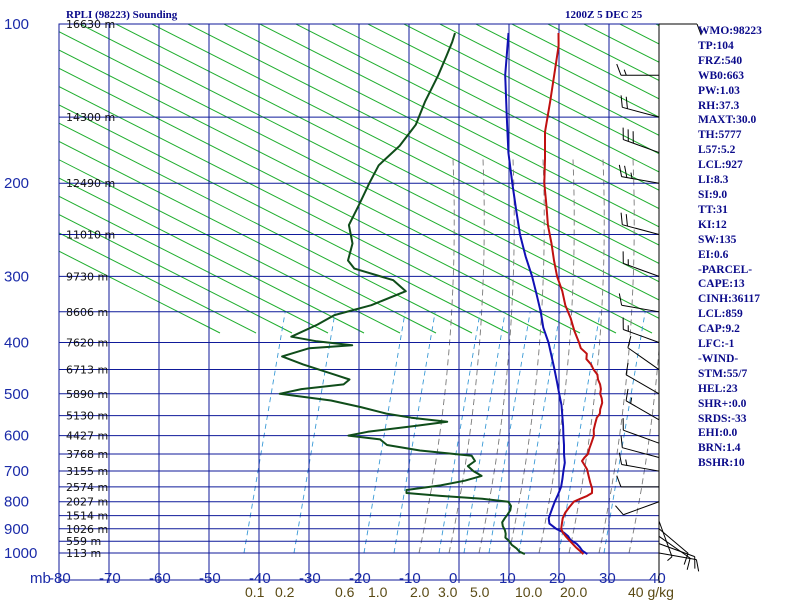 The height and width of the screenshot is (600, 800). I want to click on height-label: 8606 m, so click(87, 312).